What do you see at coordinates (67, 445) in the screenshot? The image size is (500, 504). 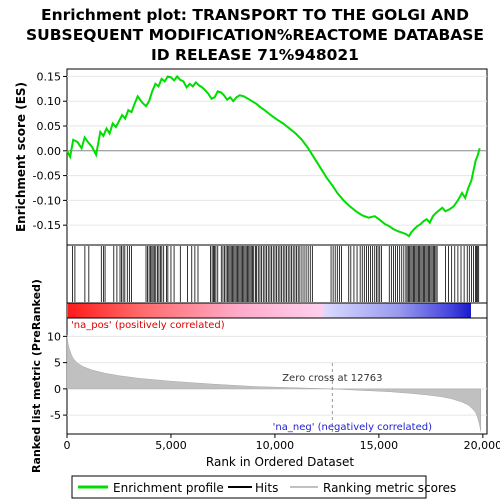 I see `x-tick-label: 0` at bounding box center [67, 445].